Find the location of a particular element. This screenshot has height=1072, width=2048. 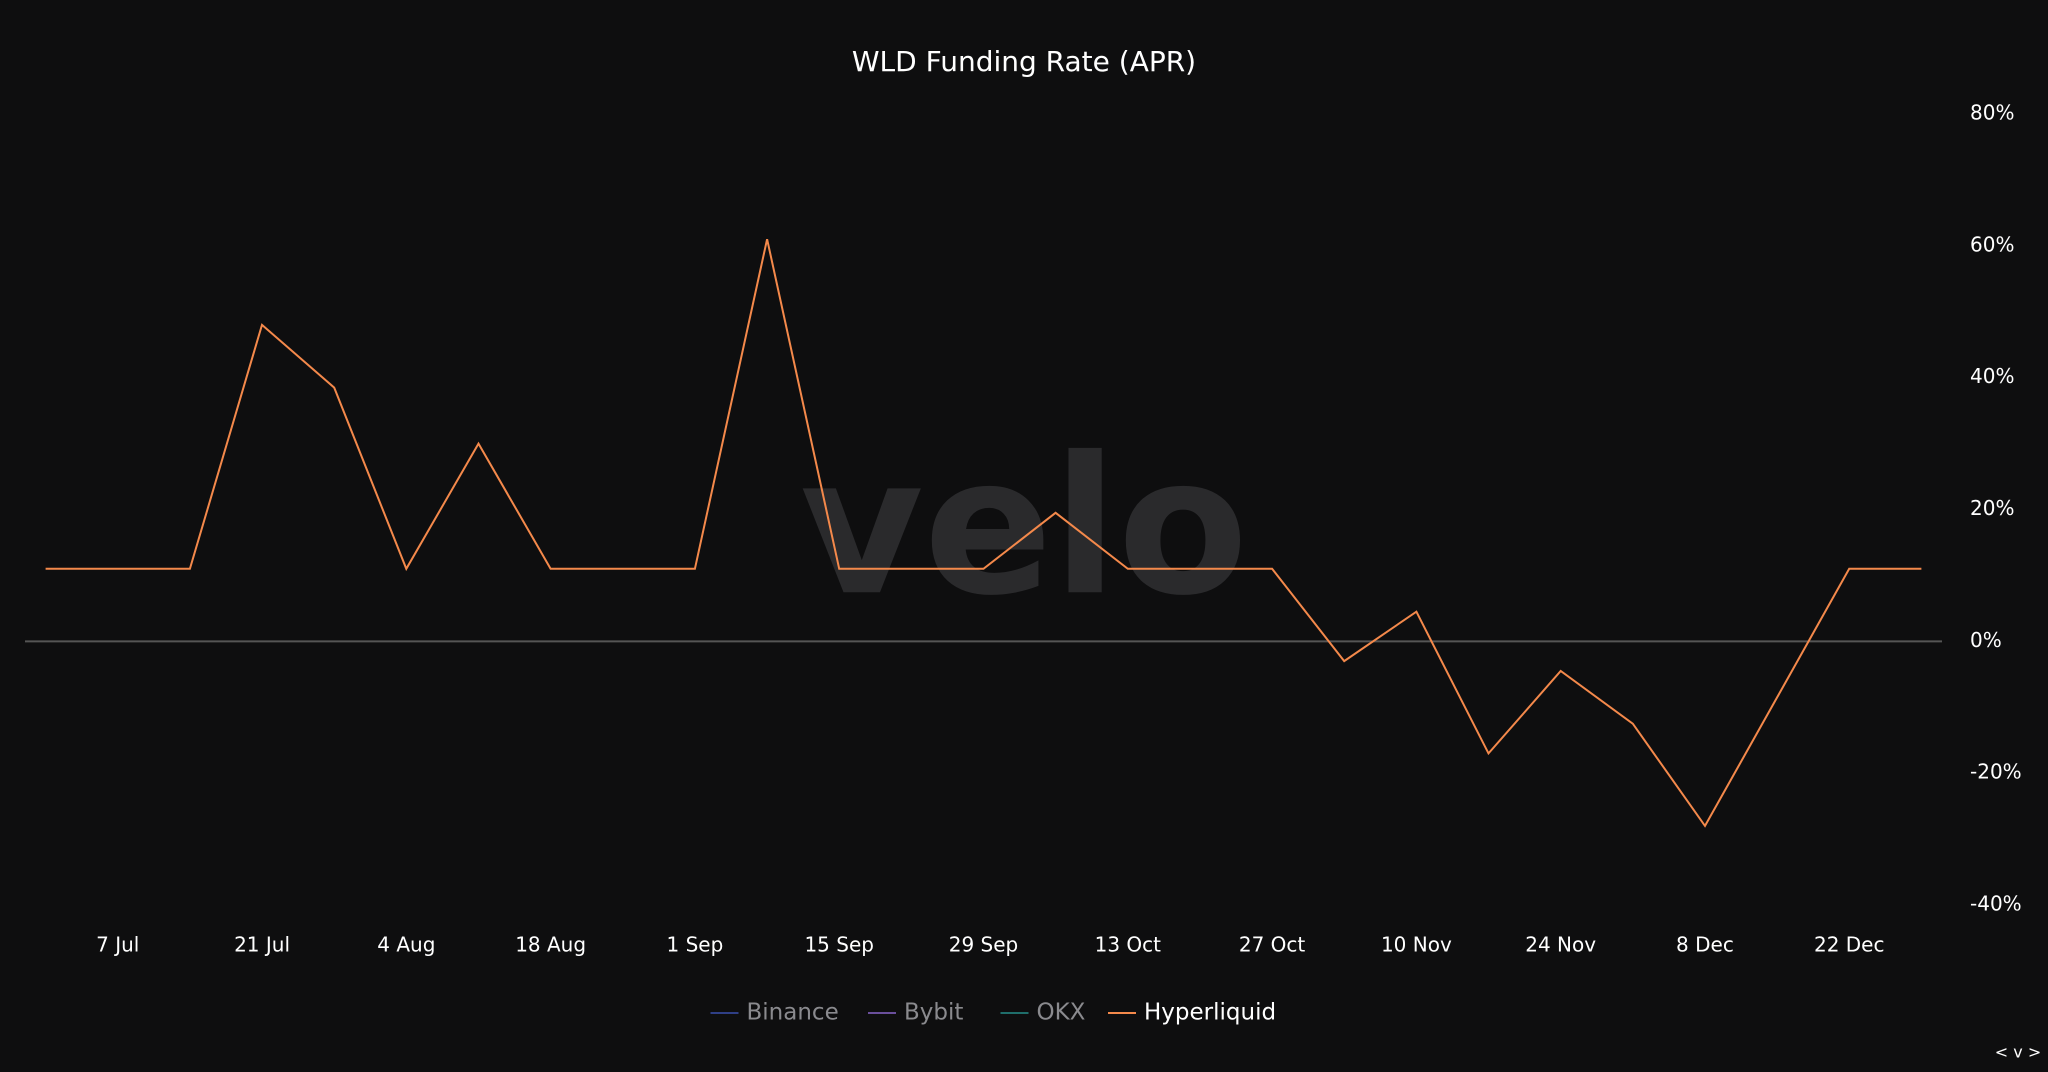

x-tick-label: 10 Nov is located at coordinates (1416, 945).